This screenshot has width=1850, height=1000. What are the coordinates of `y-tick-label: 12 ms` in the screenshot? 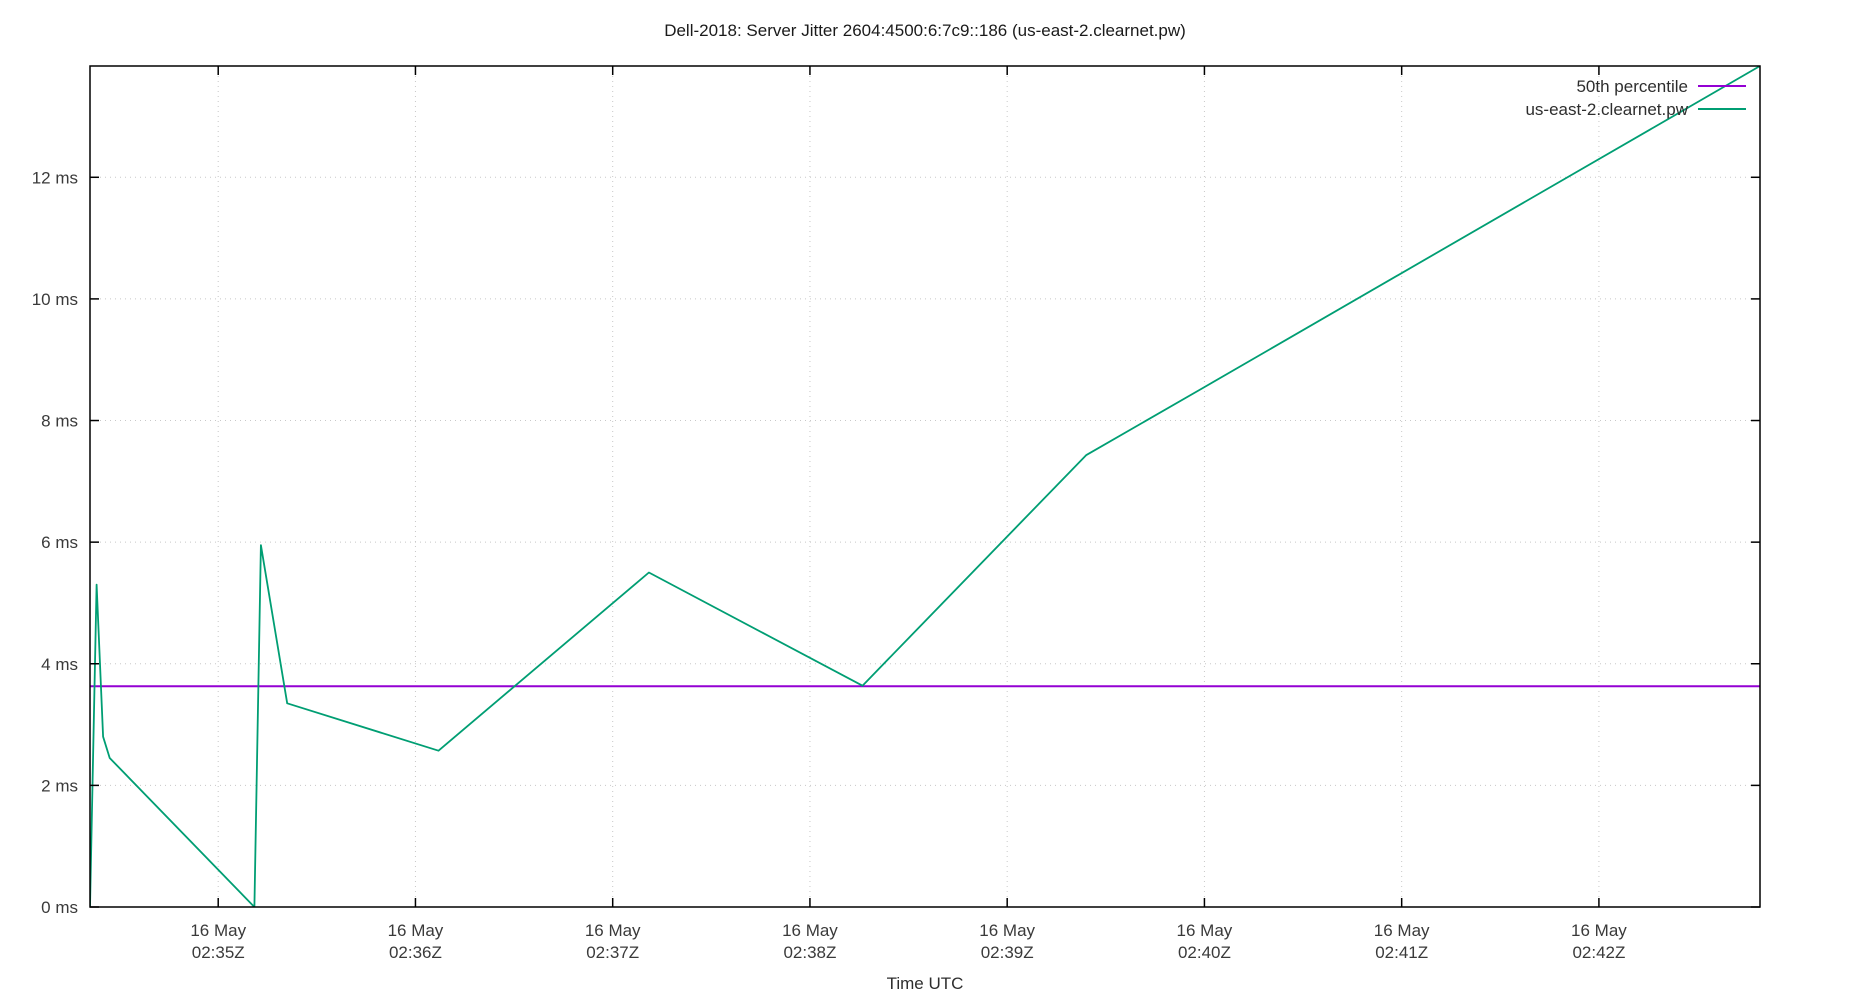 It's located at (55, 177).